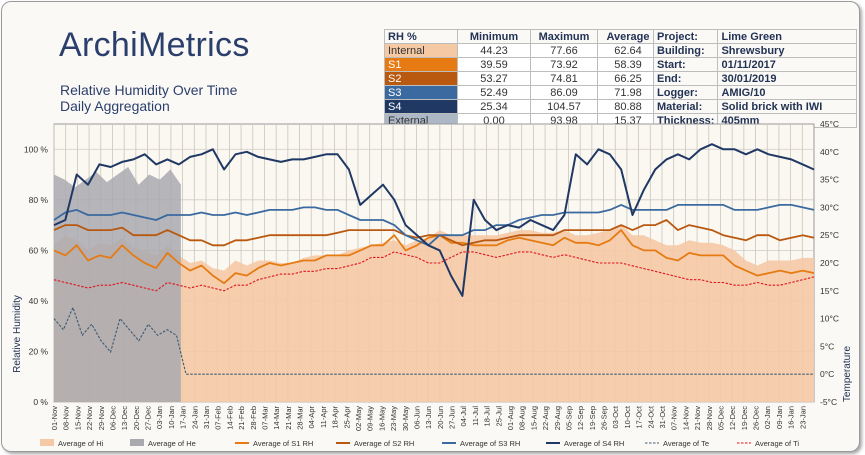  Describe the element at coordinates (628, 64) in the screenshot. I see `stats-cell-avg: 58.39` at that location.